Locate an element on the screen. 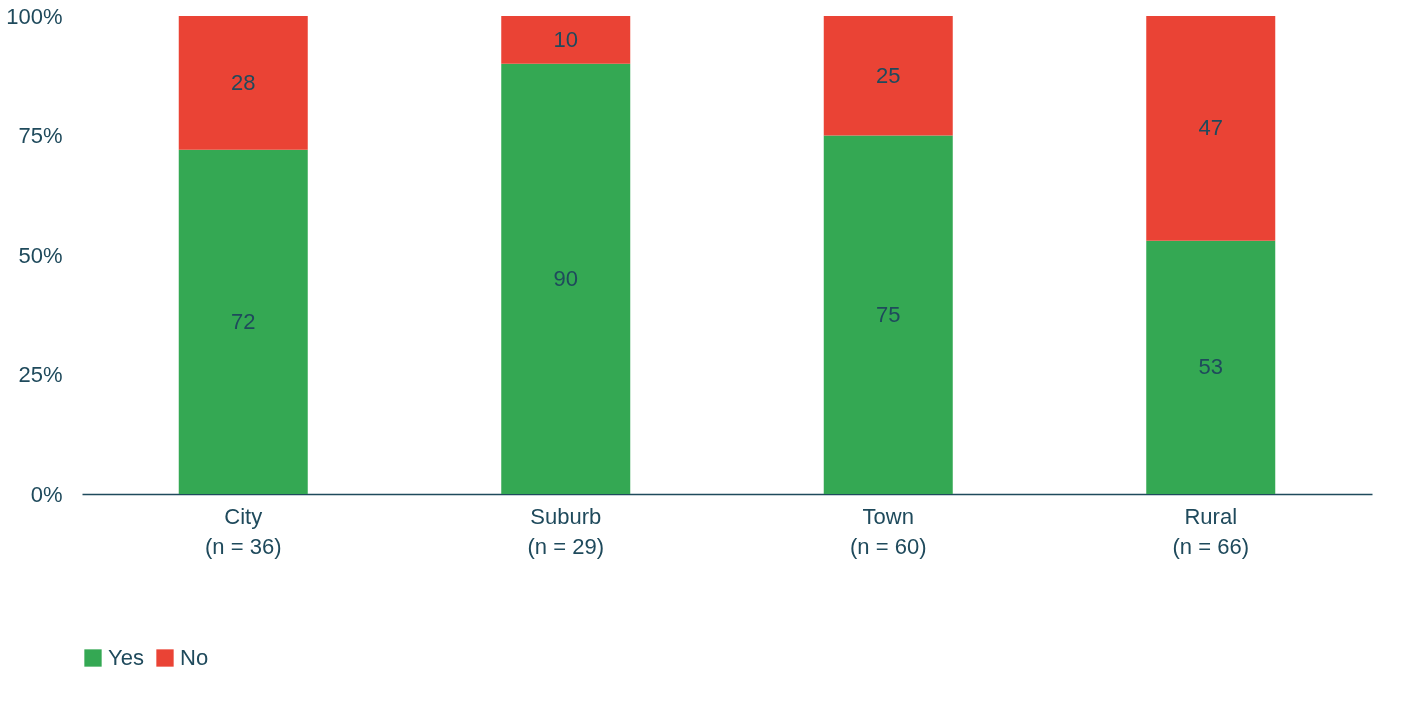 This screenshot has height=722, width=1409. x-tick-label: Suburb (n = 29) is located at coordinates (565, 531).